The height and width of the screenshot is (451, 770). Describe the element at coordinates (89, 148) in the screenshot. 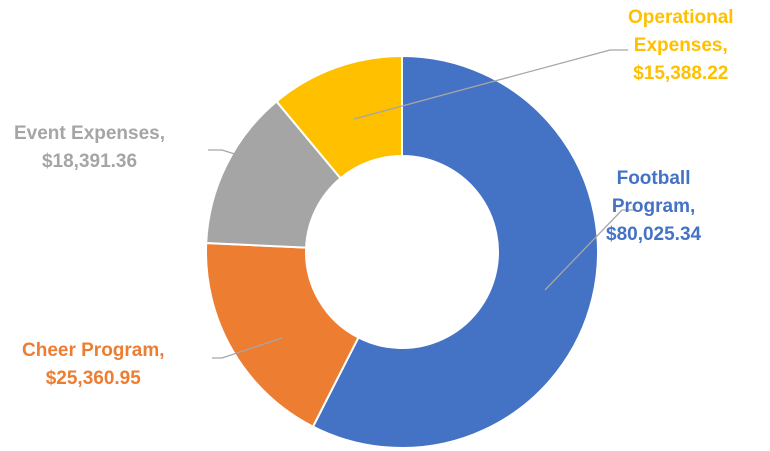

I see `data-label-event-expenses: Event Expenses, $18,391.36` at that location.